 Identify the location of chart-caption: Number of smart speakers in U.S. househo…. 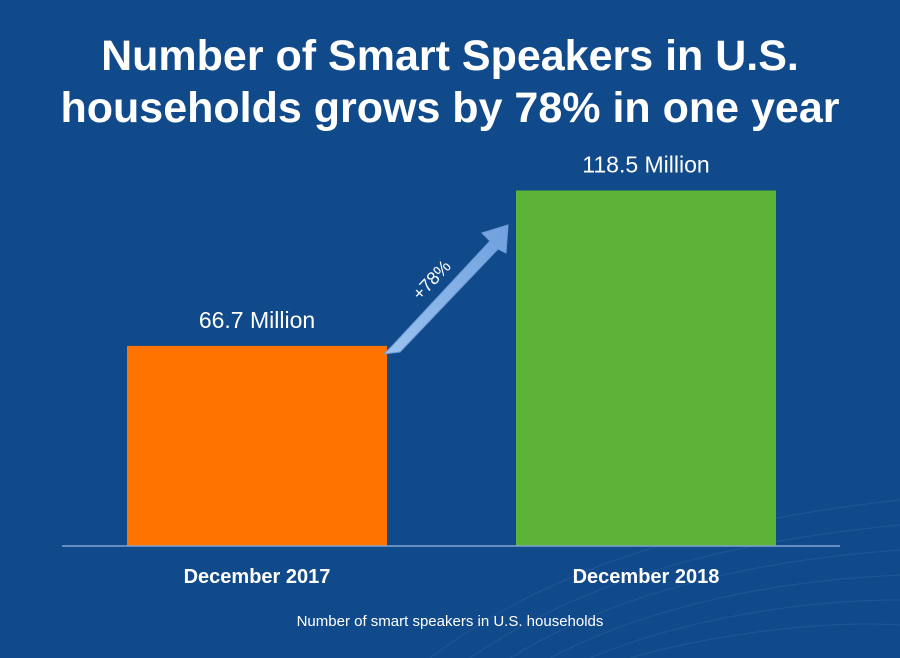
(450, 621).